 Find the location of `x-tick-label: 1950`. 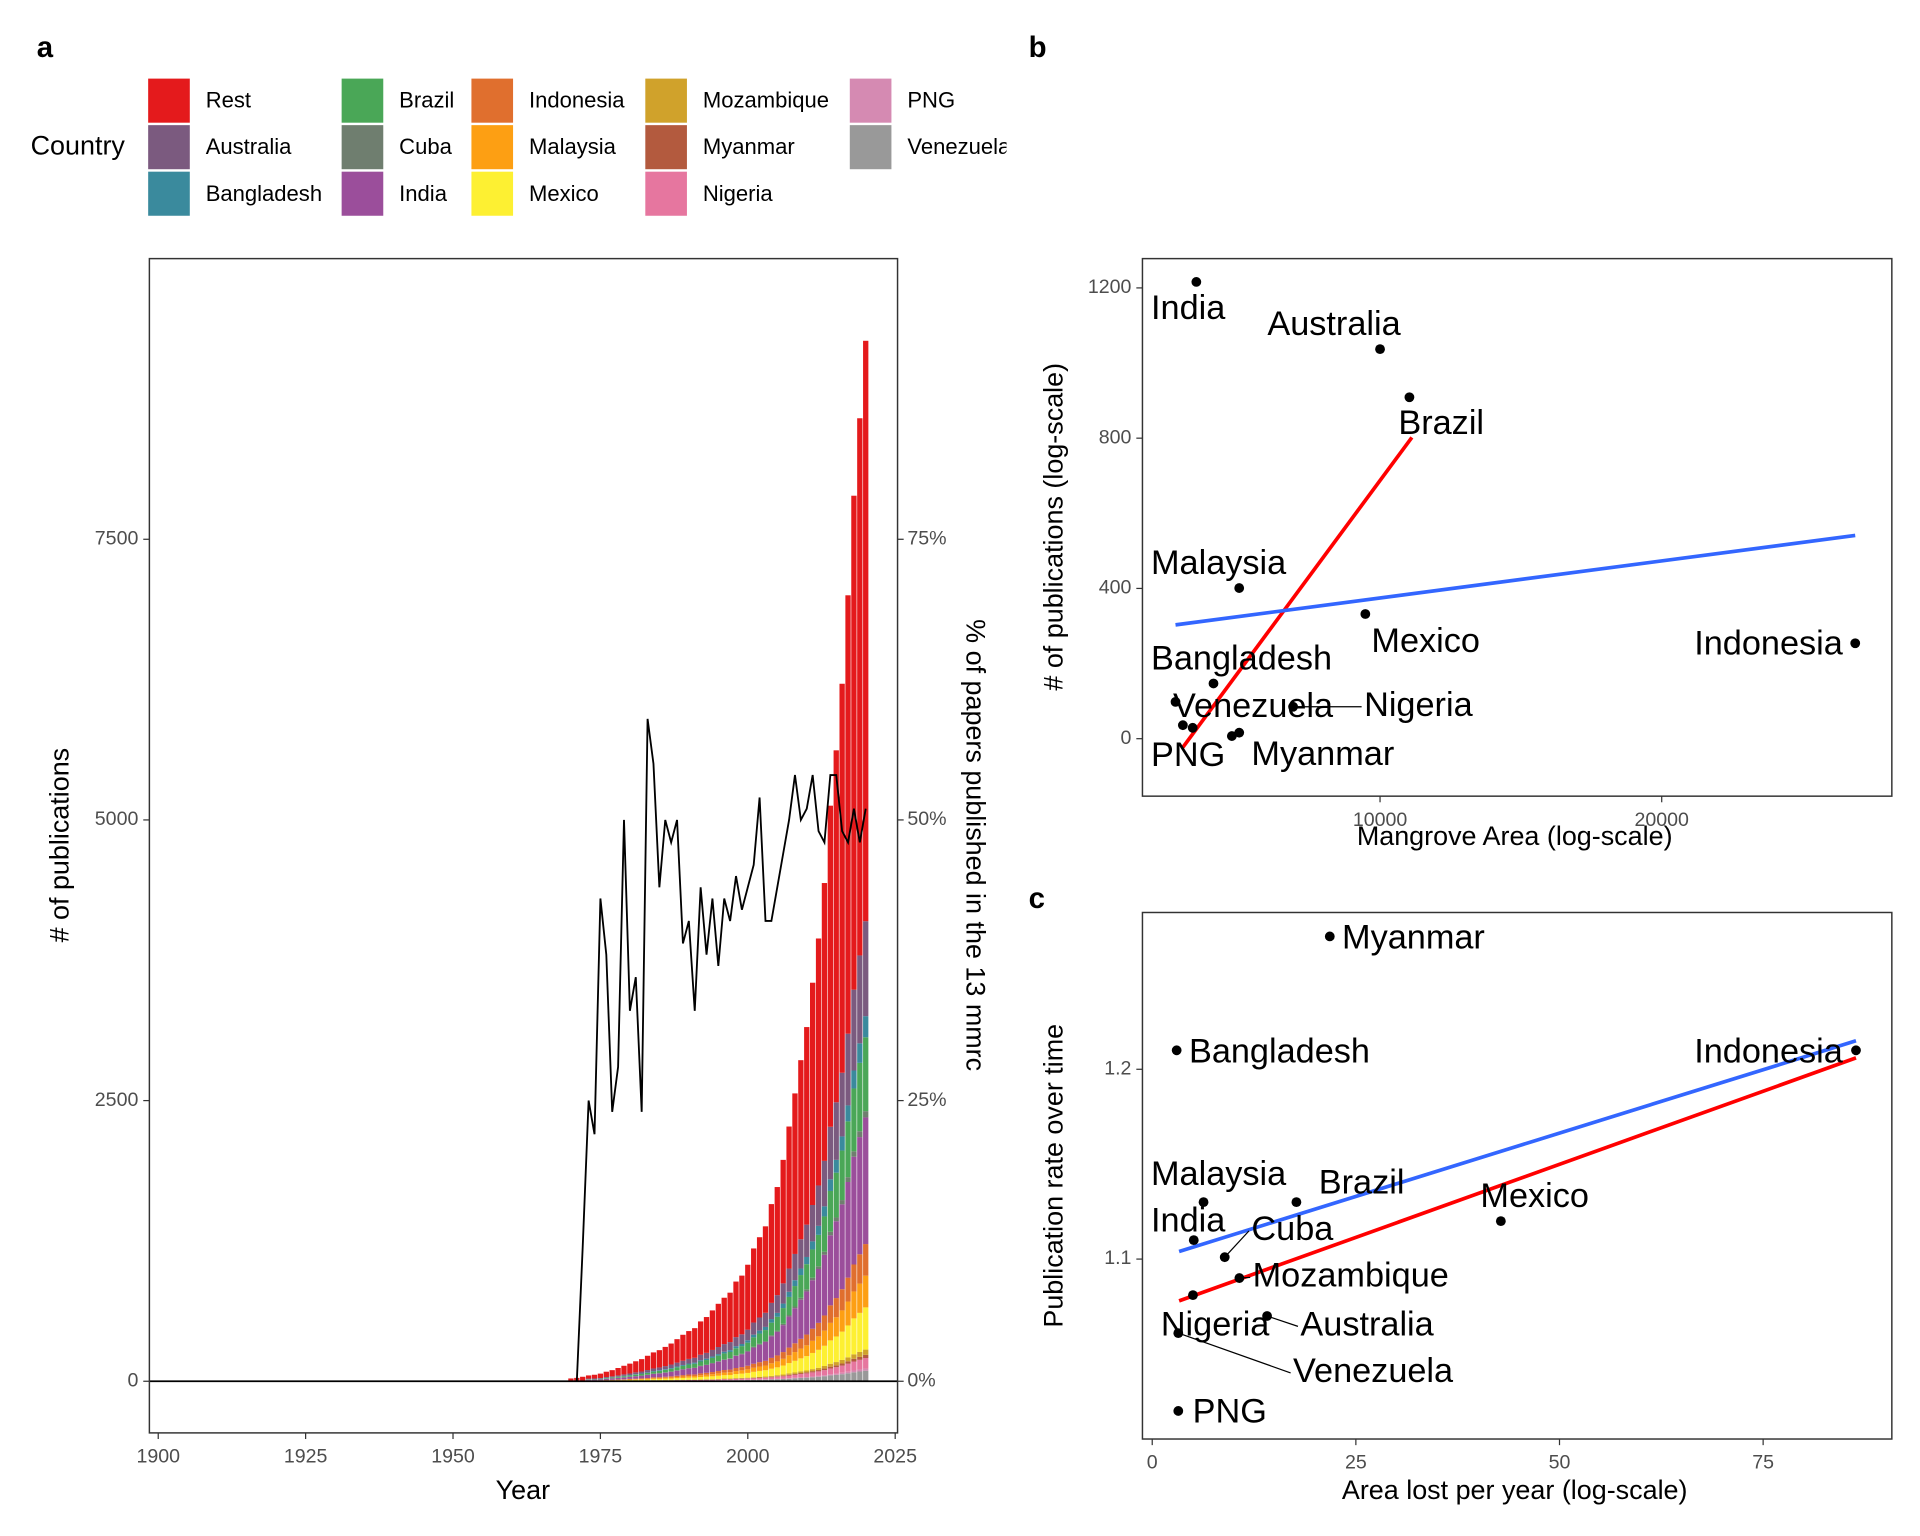

x-tick-label: 1950 is located at coordinates (453, 1457).